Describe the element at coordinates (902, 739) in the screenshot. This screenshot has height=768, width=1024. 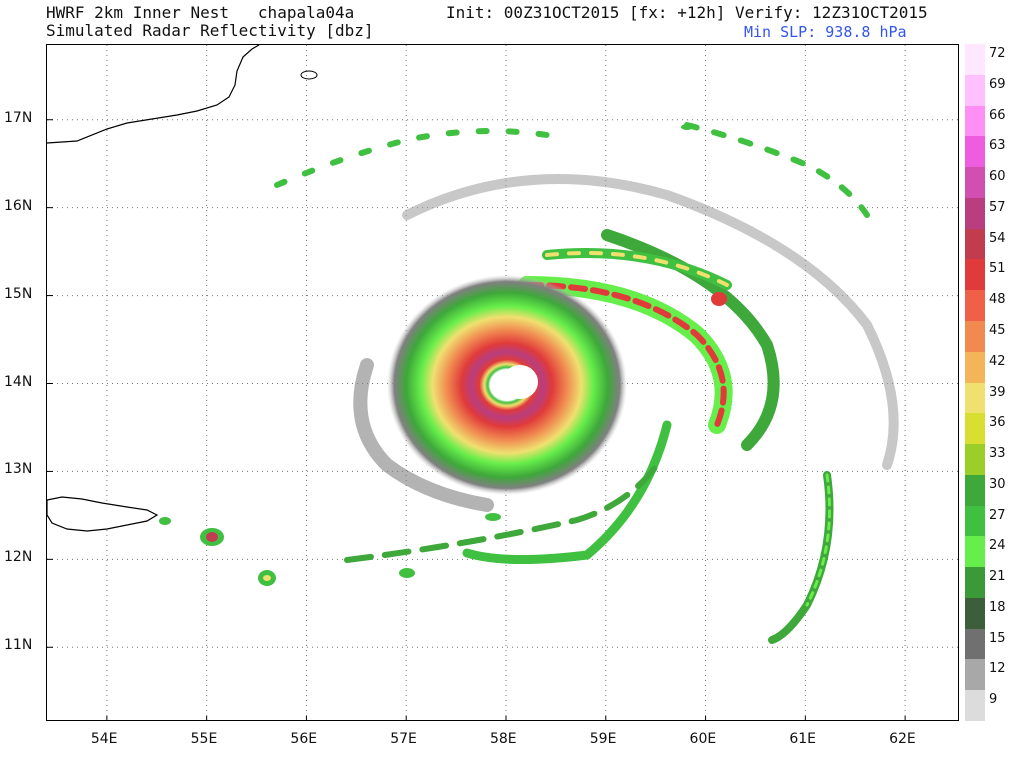
I see `lon-tick-label: 62E` at that location.